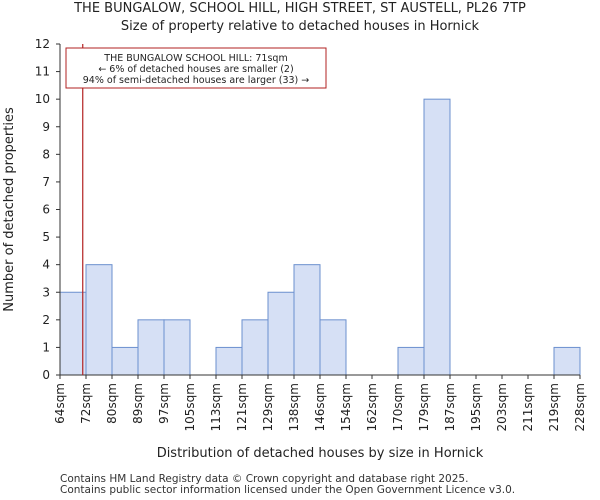  I want to click on annotation-box, so click(196, 68).